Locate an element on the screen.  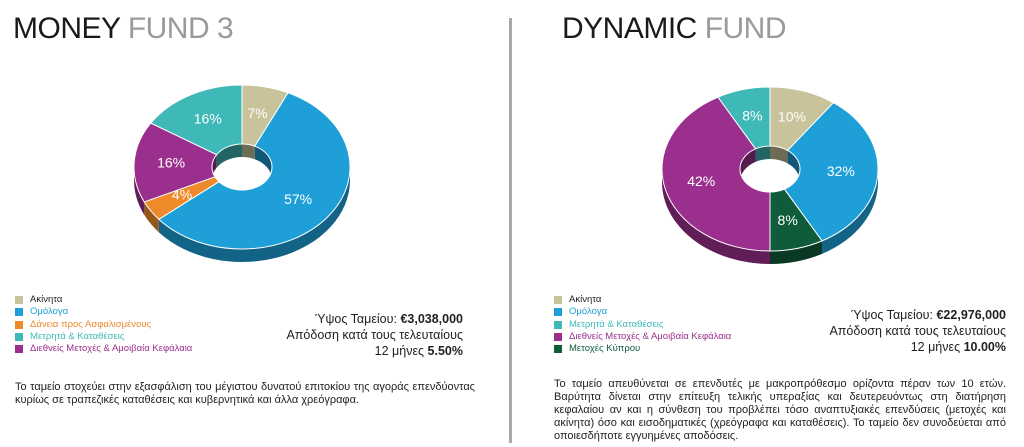
fund-size-value: €22,976,000 is located at coordinates (971, 315).